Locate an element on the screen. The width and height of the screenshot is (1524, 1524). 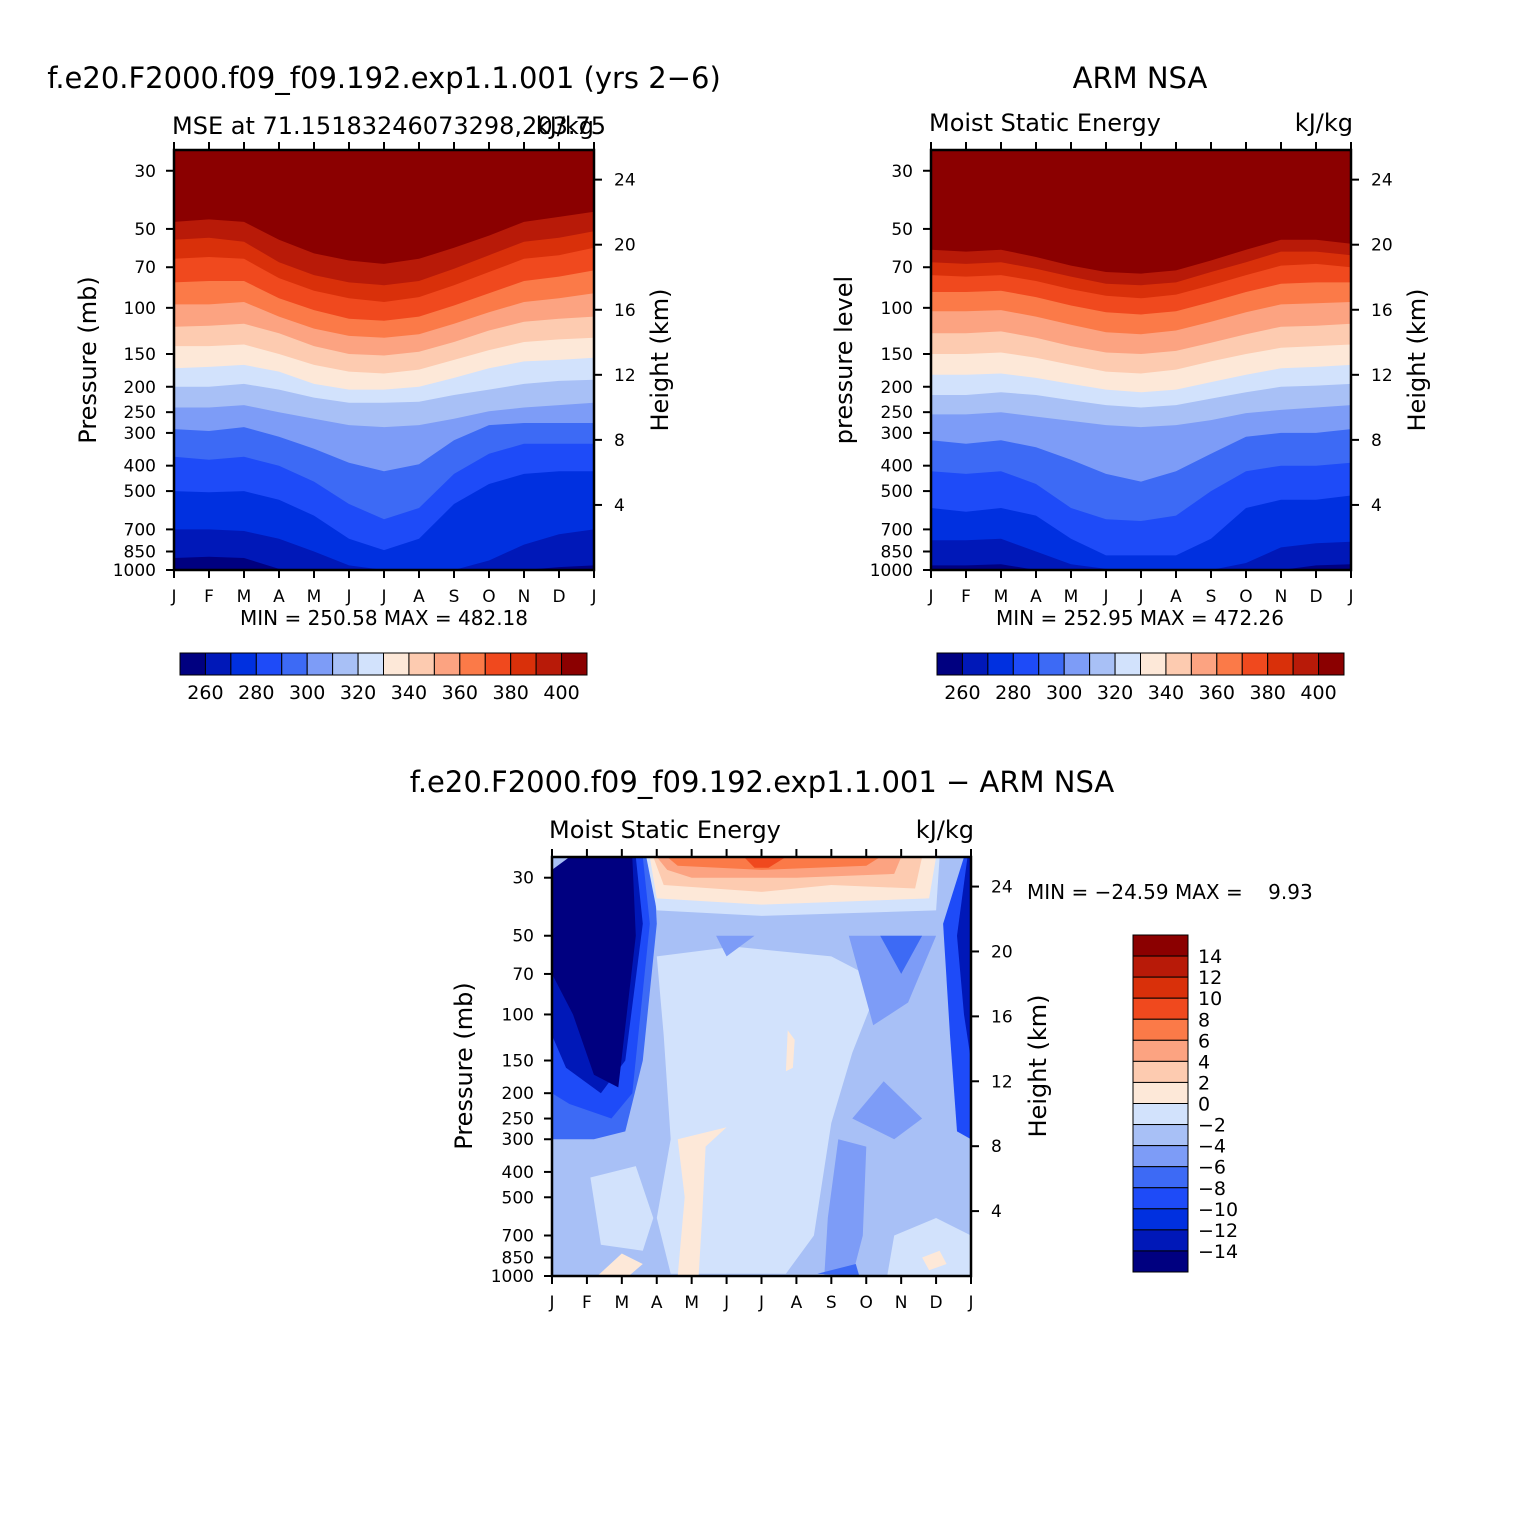
panel-diff-ylabel: Pressure (mb) is located at coordinates (464, 1065).